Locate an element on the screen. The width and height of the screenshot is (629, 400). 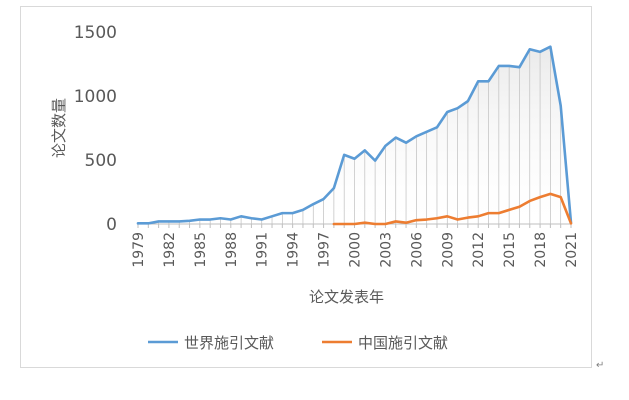
x-tick-label: 2003 is located at coordinates (386, 250).